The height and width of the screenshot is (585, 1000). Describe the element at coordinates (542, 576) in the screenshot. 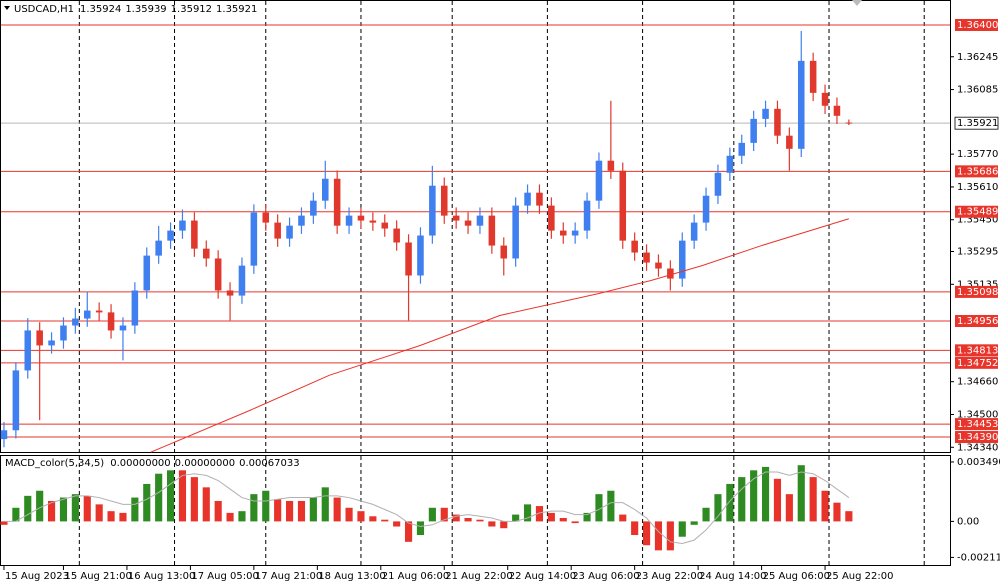

I see `x-tick-label: 22 Aug 14:00` at that location.